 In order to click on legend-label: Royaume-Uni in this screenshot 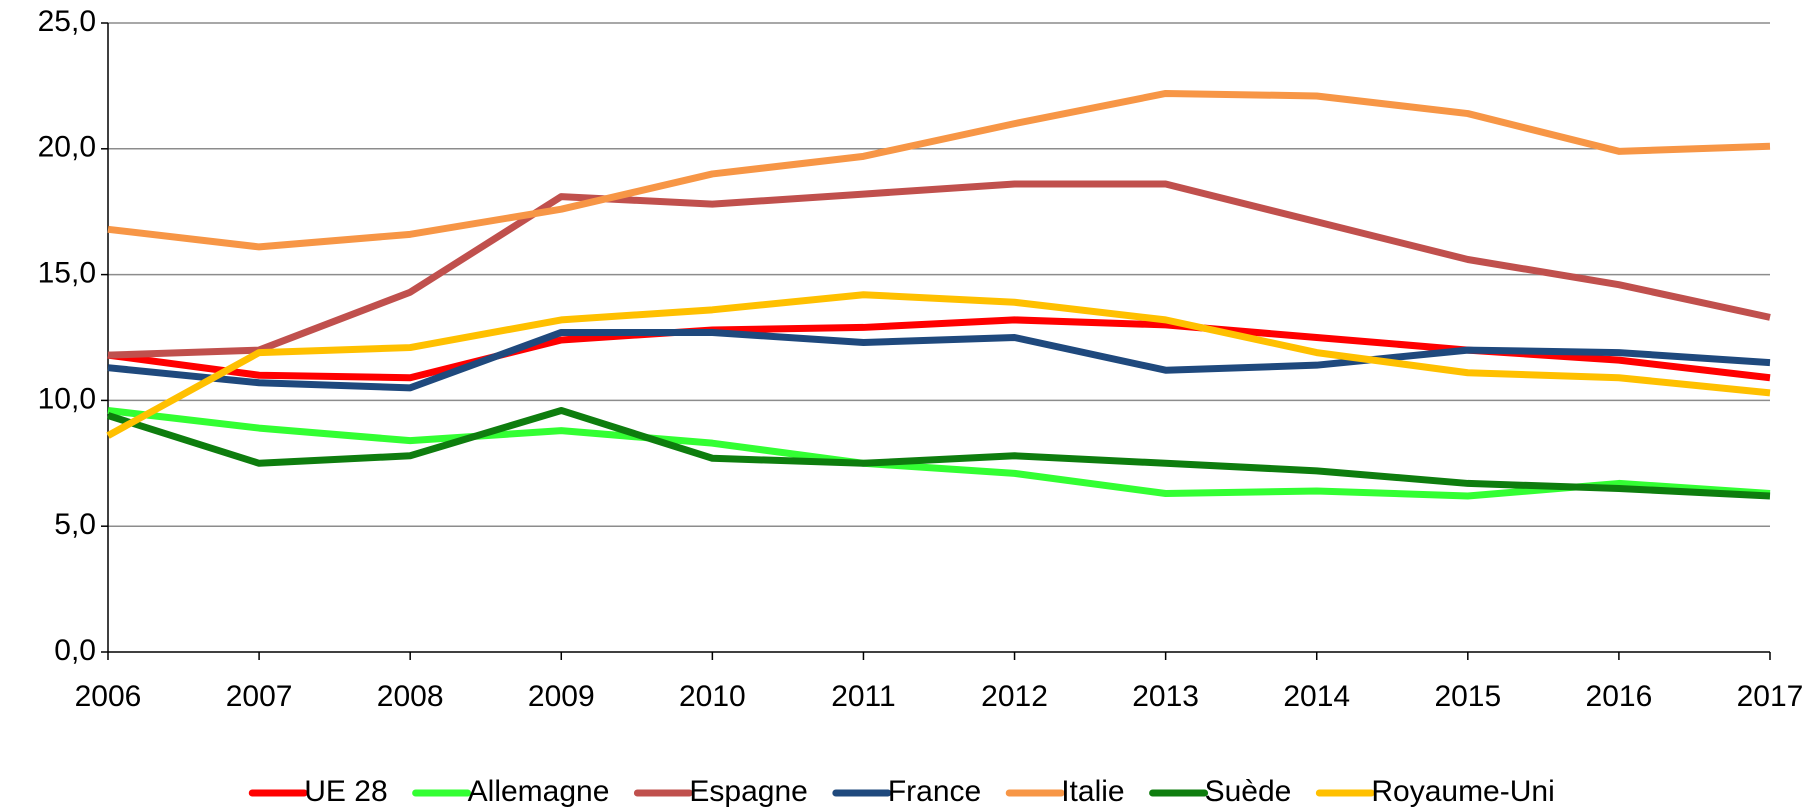, I will do `click(1462, 791)`.